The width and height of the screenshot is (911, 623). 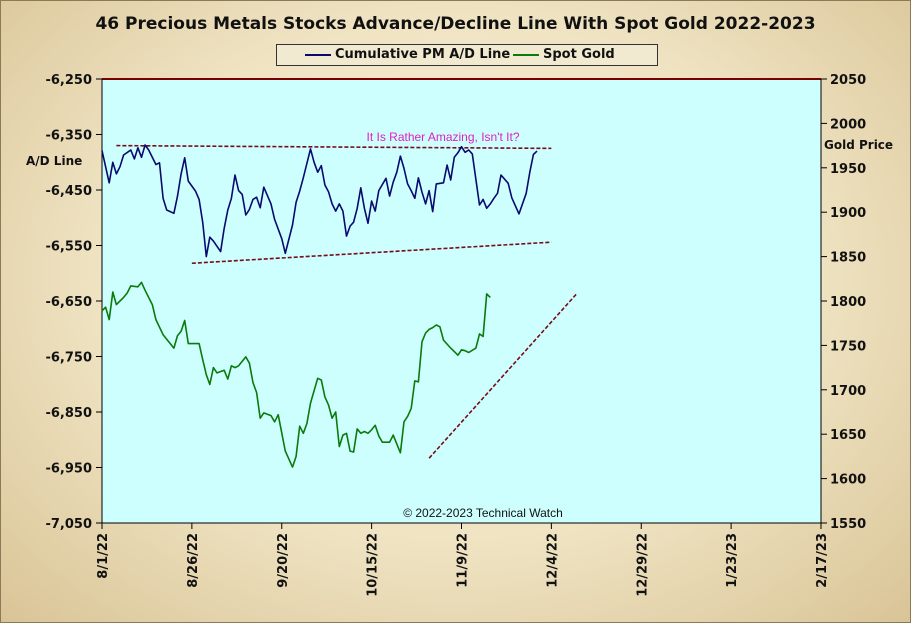 I want to click on legend-item-gold: Spot Gold, so click(x=564, y=54).